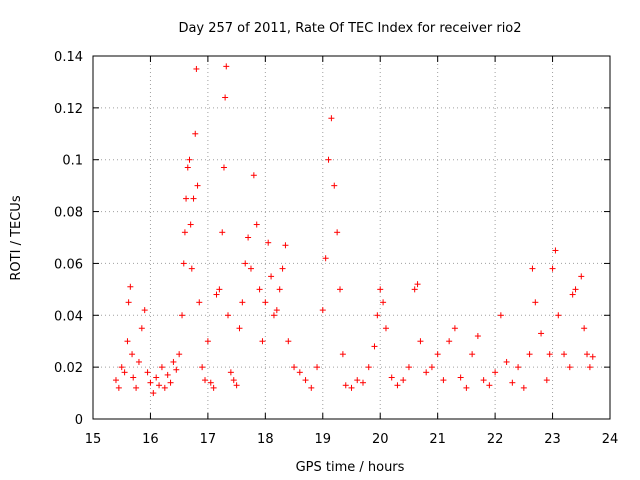 This screenshot has width=640, height=480. What do you see at coordinates (16, 237) in the screenshot?
I see `y-axis-label: ROTI / TECUs` at bounding box center [16, 237].